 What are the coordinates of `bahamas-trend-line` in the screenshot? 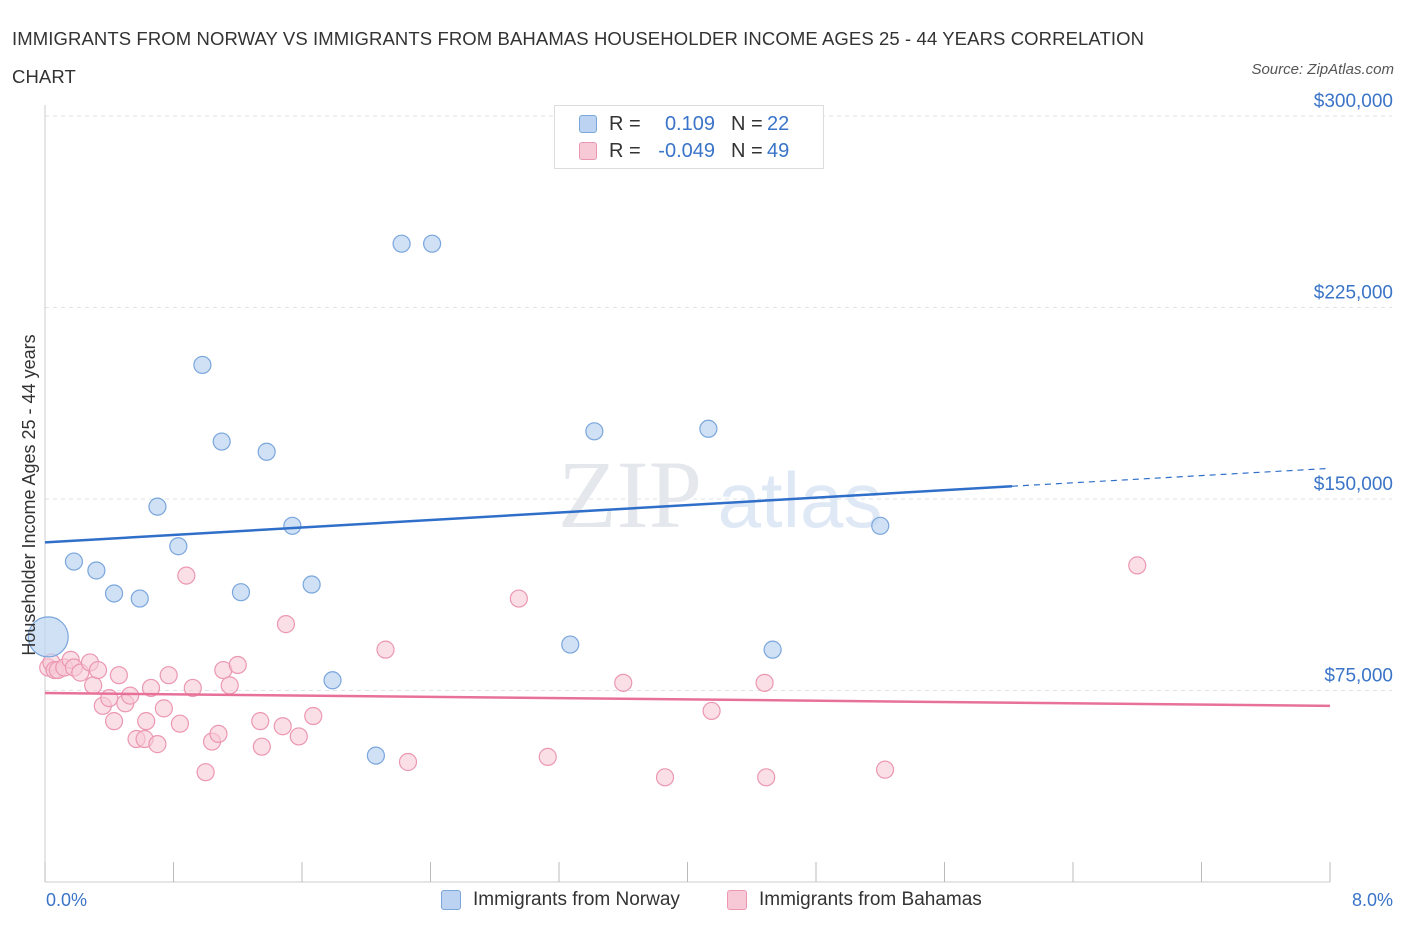 It's located at (687, 699).